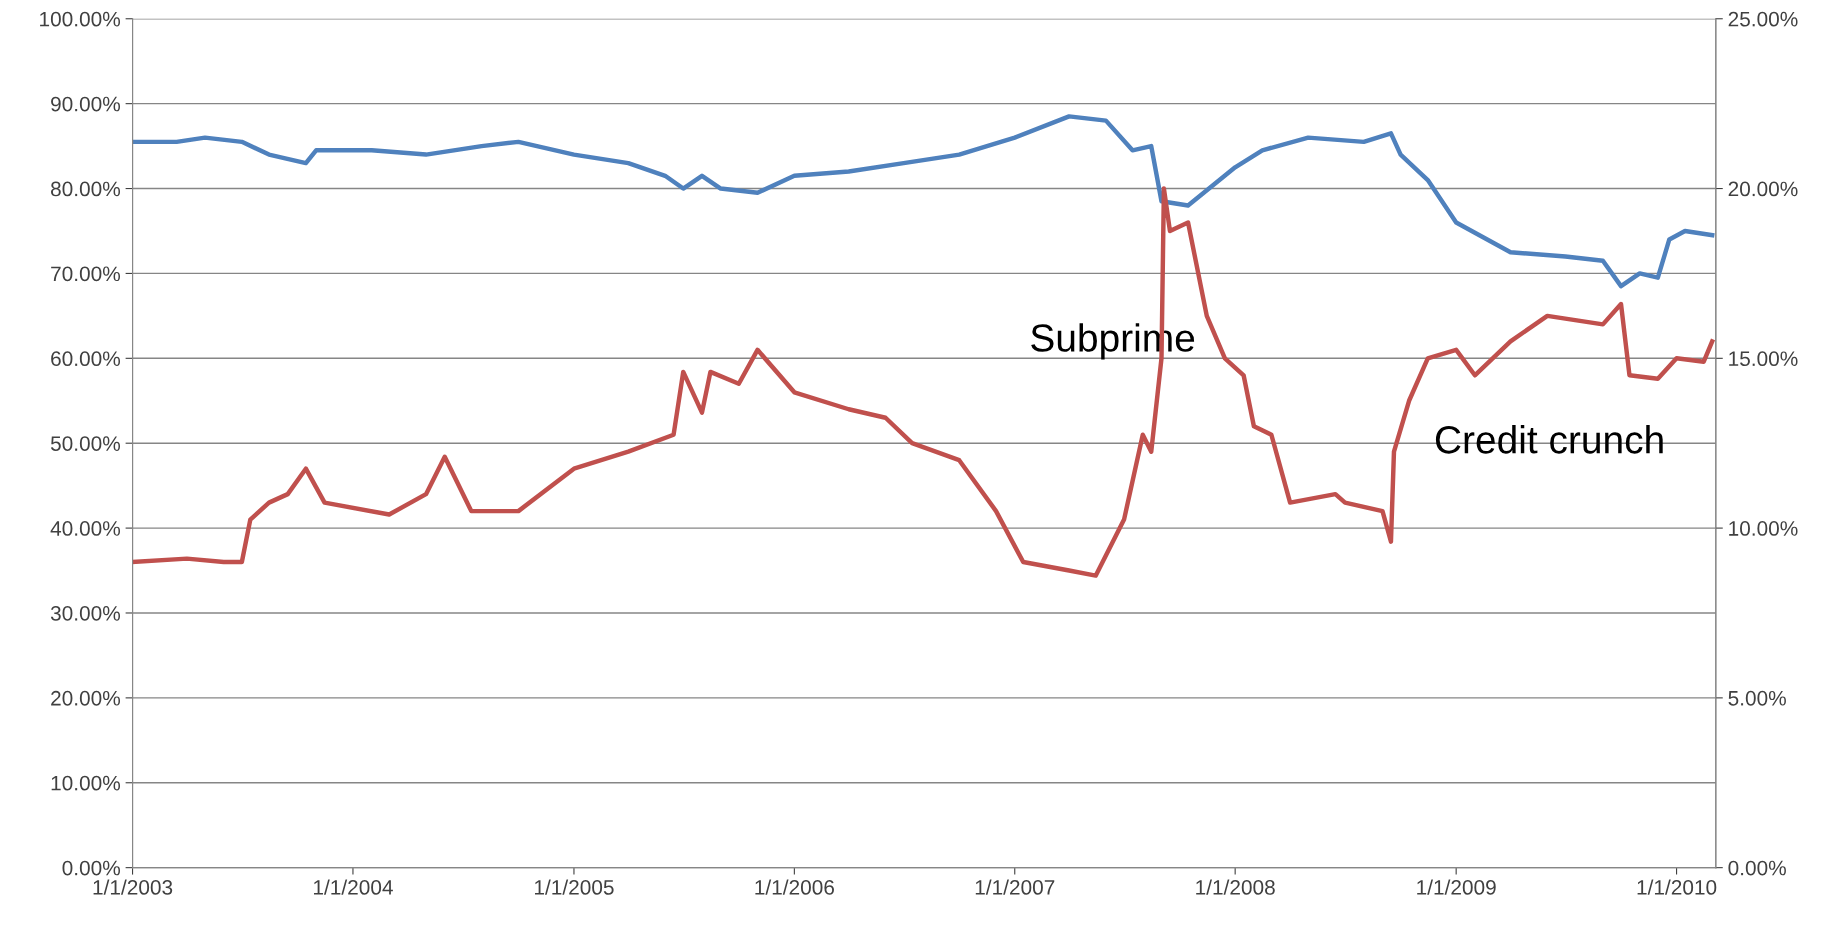 This screenshot has height=938, width=1841. What do you see at coordinates (85, 528) in the screenshot?
I see `y-tick-label: 40.00%` at bounding box center [85, 528].